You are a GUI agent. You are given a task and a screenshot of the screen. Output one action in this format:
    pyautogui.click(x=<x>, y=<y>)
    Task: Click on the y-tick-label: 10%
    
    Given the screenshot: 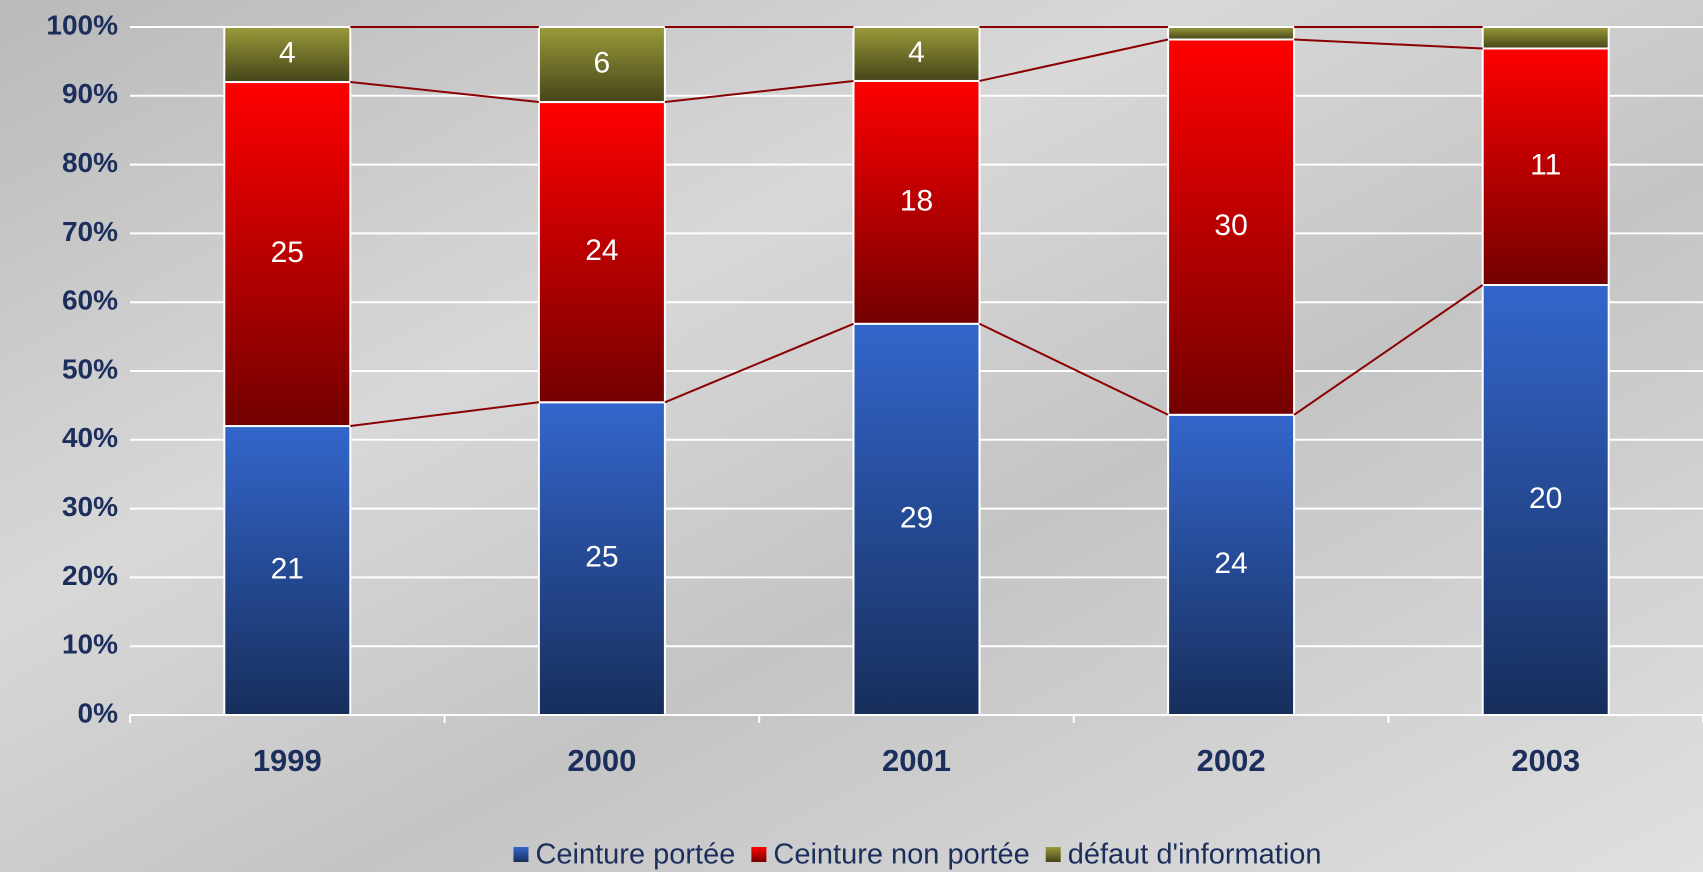 What is the action you would take?
    pyautogui.click(x=90, y=644)
    